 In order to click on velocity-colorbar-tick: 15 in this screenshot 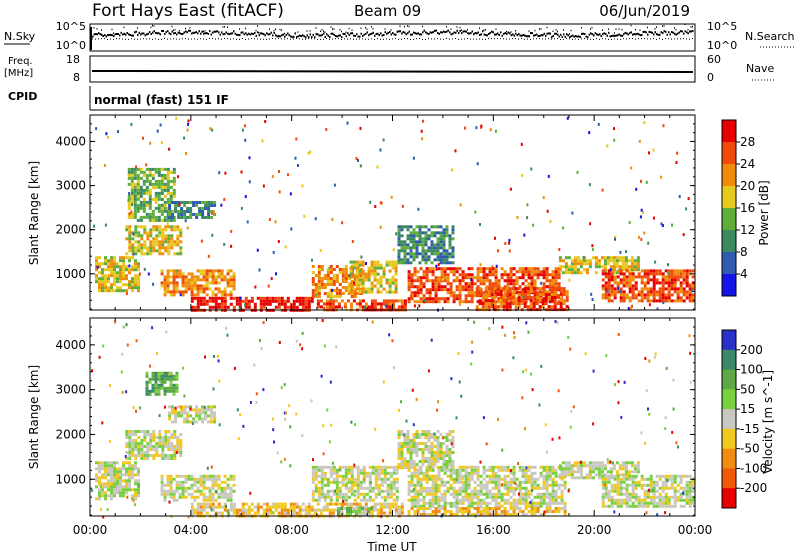, I will do `click(747, 409)`.